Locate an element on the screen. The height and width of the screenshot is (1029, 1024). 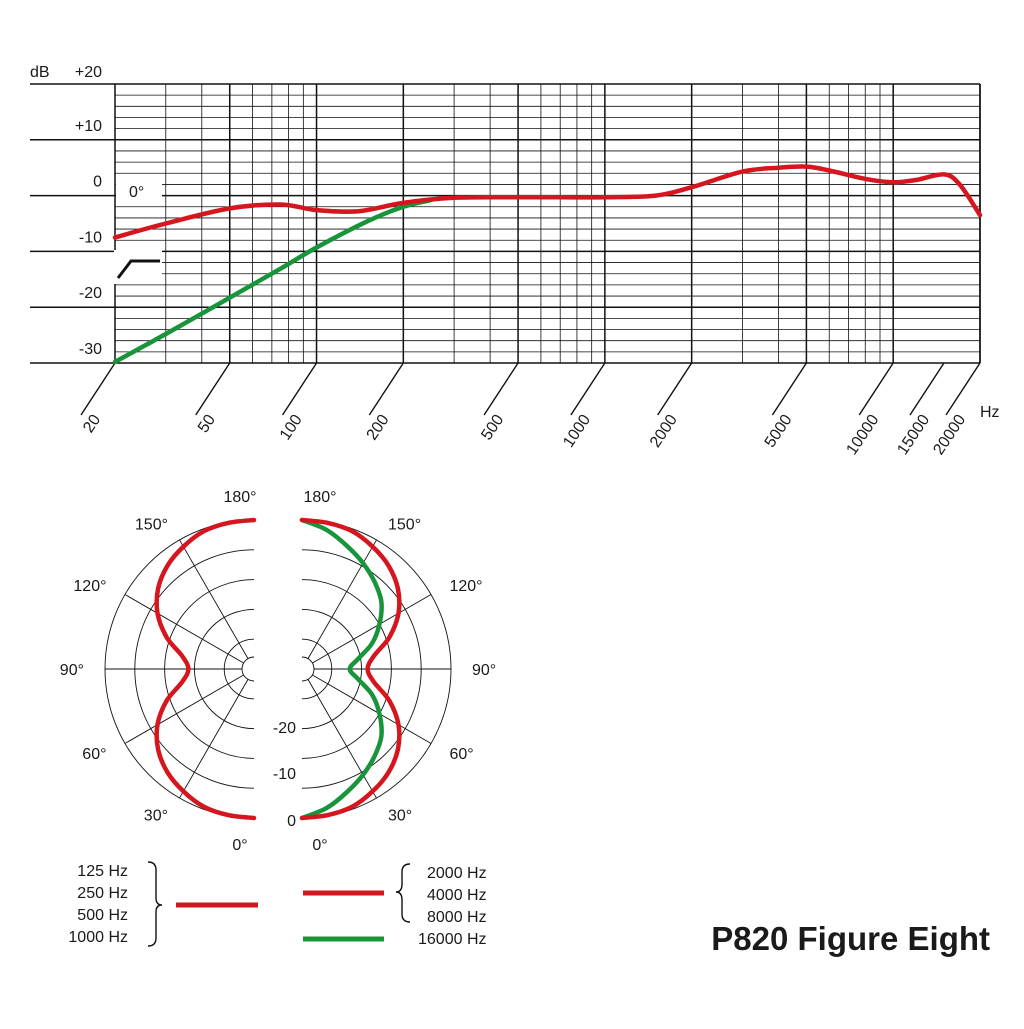
legend-right-label-0: 2000 Hz is located at coordinates (457, 873).